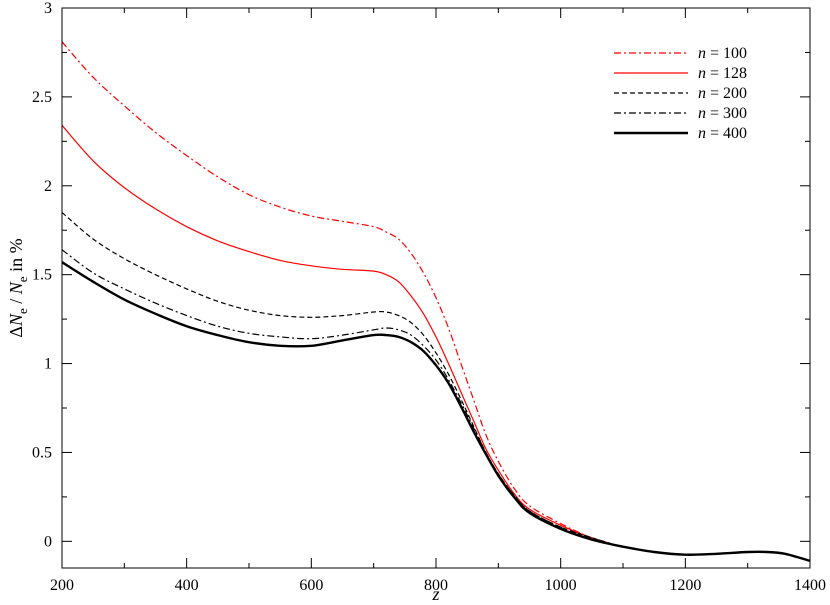 The height and width of the screenshot is (605, 830). What do you see at coordinates (16, 257) in the screenshot?
I see `ylabel-unit: in %` at bounding box center [16, 257].